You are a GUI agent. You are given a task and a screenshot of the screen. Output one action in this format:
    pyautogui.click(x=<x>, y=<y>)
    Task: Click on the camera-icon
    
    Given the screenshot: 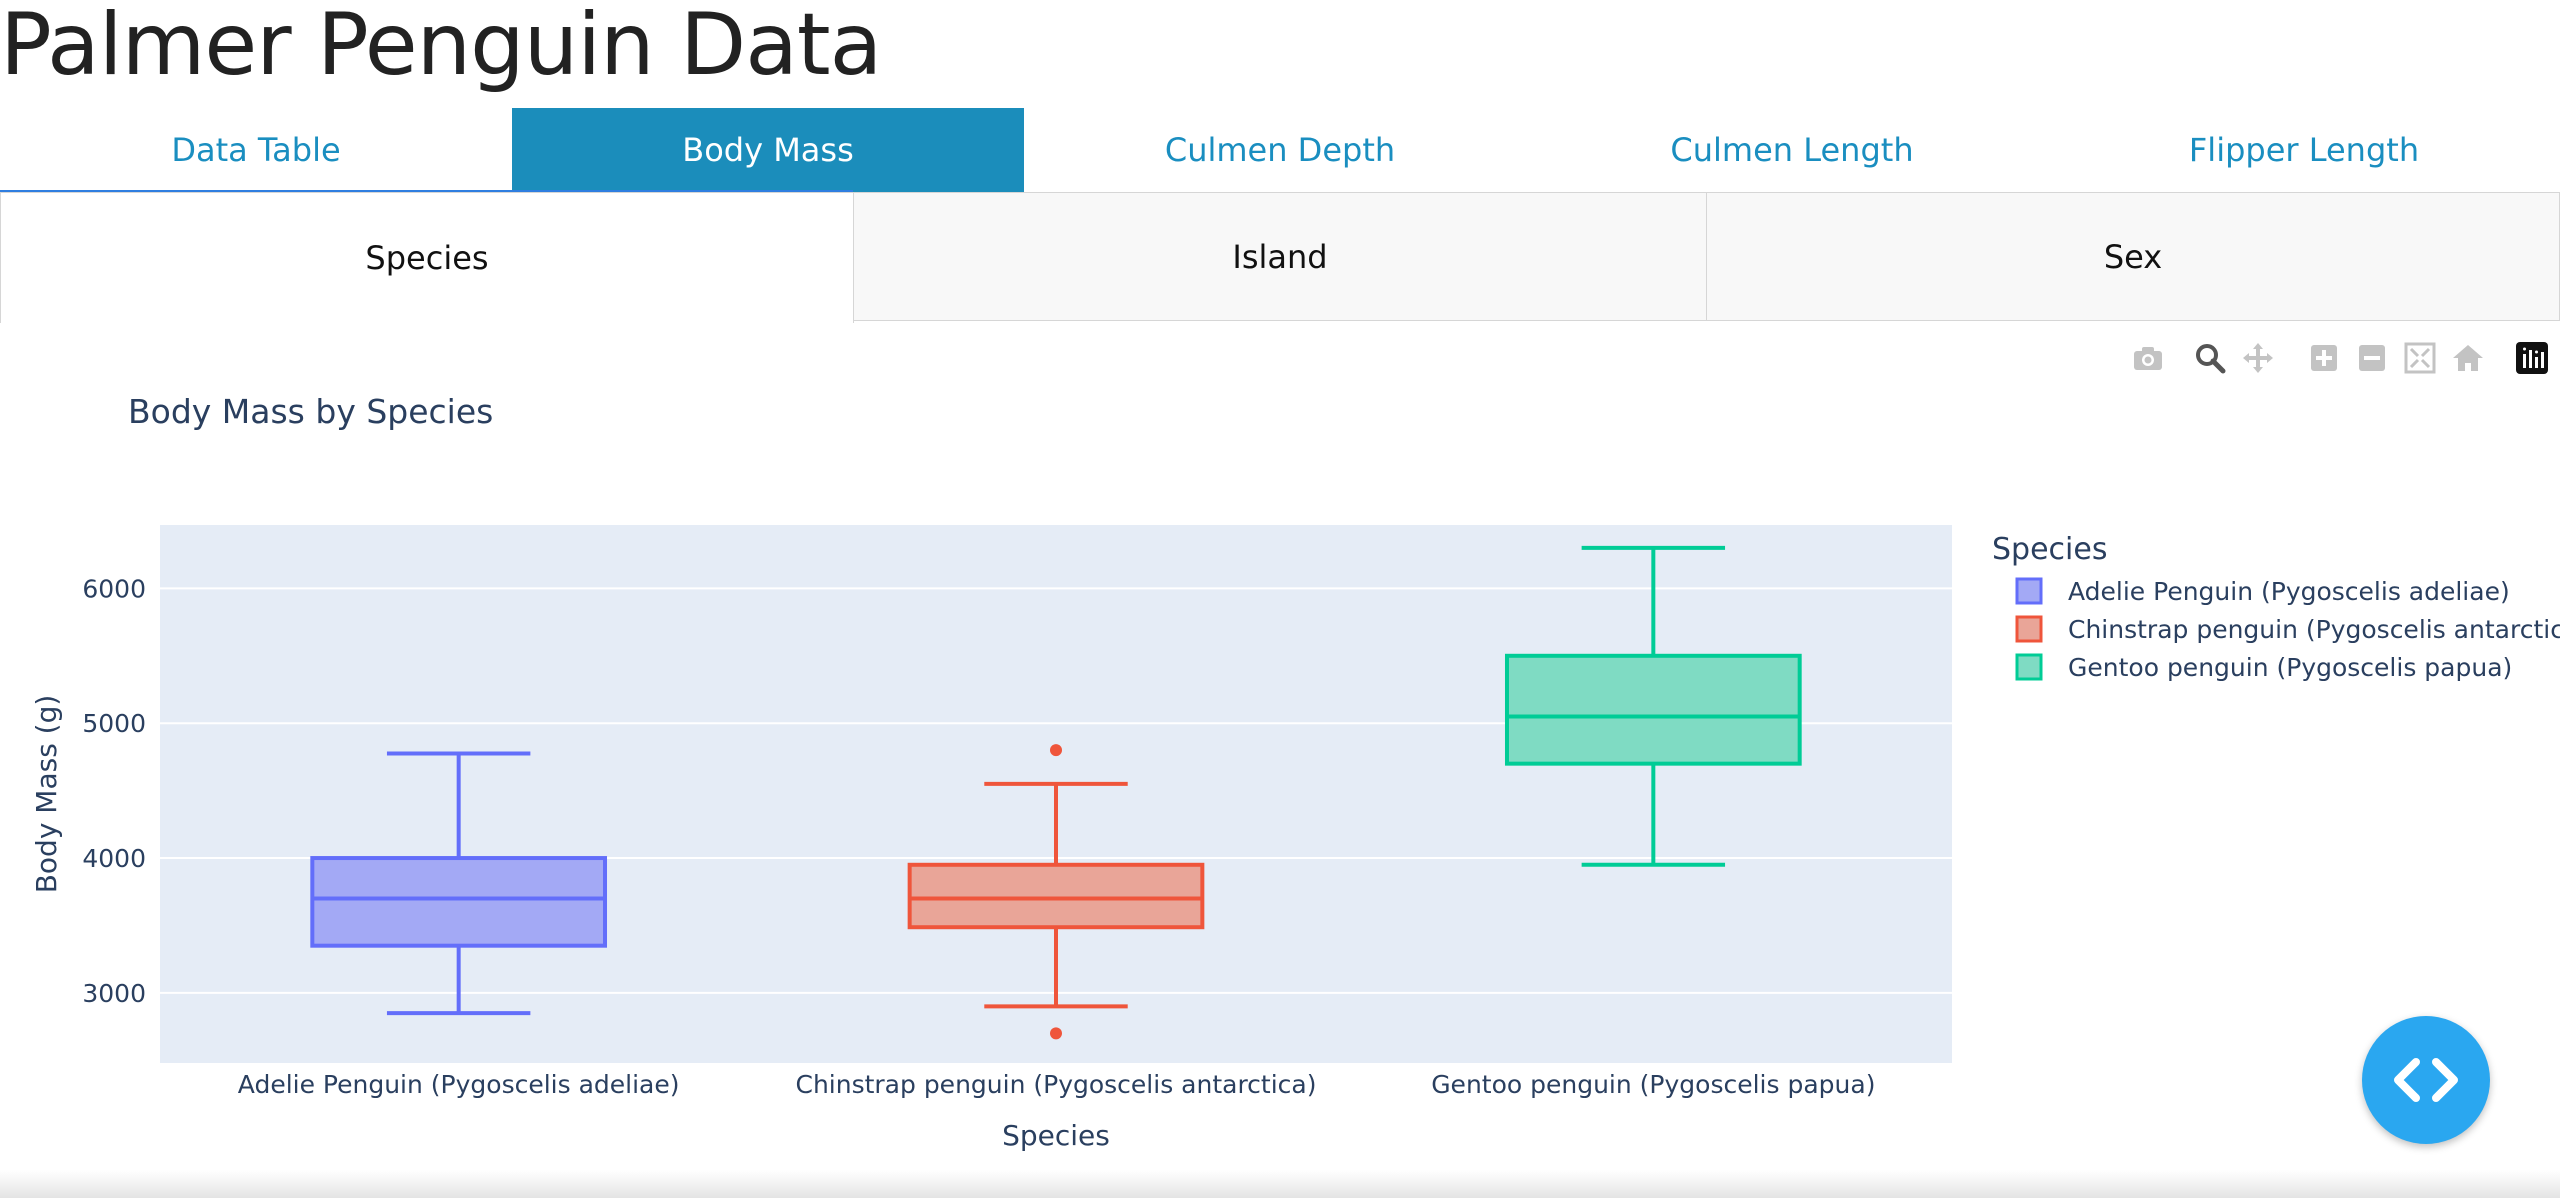 What is the action you would take?
    pyautogui.click(x=2148, y=358)
    